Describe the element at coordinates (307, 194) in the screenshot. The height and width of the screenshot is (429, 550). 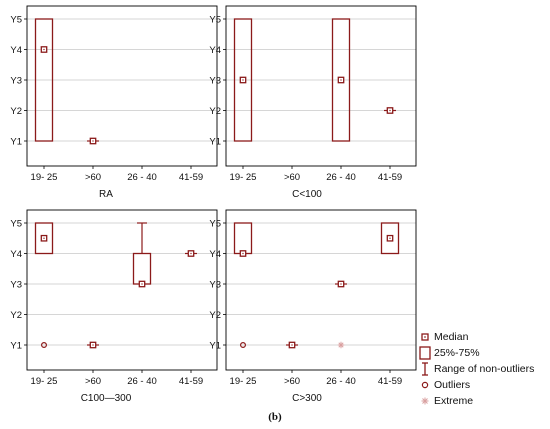
I see `panel-title-c-lt-100: C<100` at that location.